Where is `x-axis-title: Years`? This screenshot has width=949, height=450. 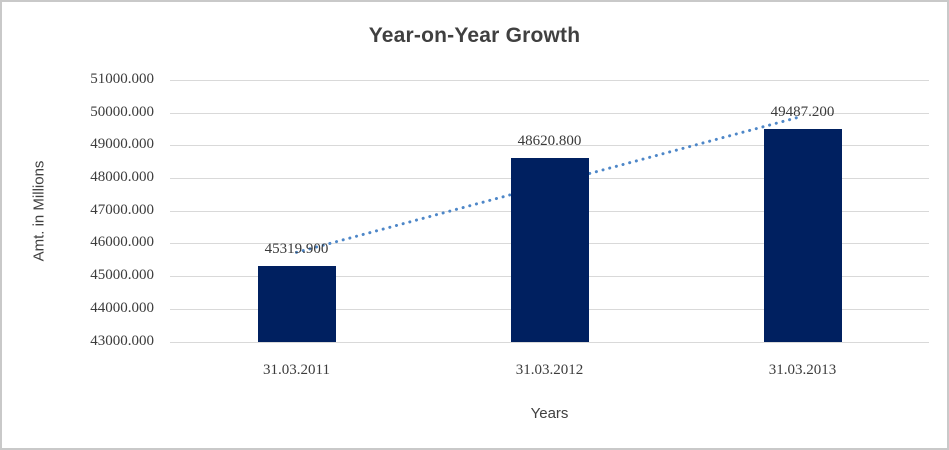 x-axis-title: Years is located at coordinates (549, 413).